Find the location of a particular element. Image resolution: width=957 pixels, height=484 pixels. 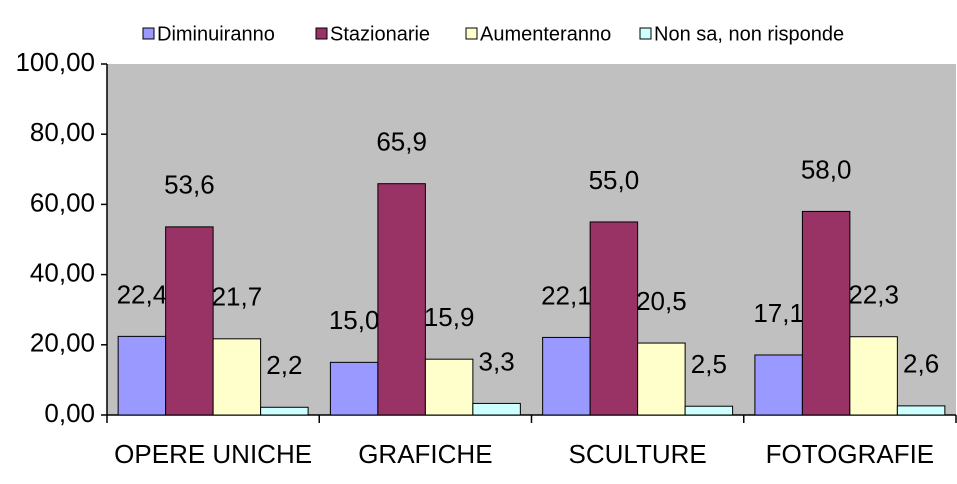

data-label: 22,3 is located at coordinates (873, 295).